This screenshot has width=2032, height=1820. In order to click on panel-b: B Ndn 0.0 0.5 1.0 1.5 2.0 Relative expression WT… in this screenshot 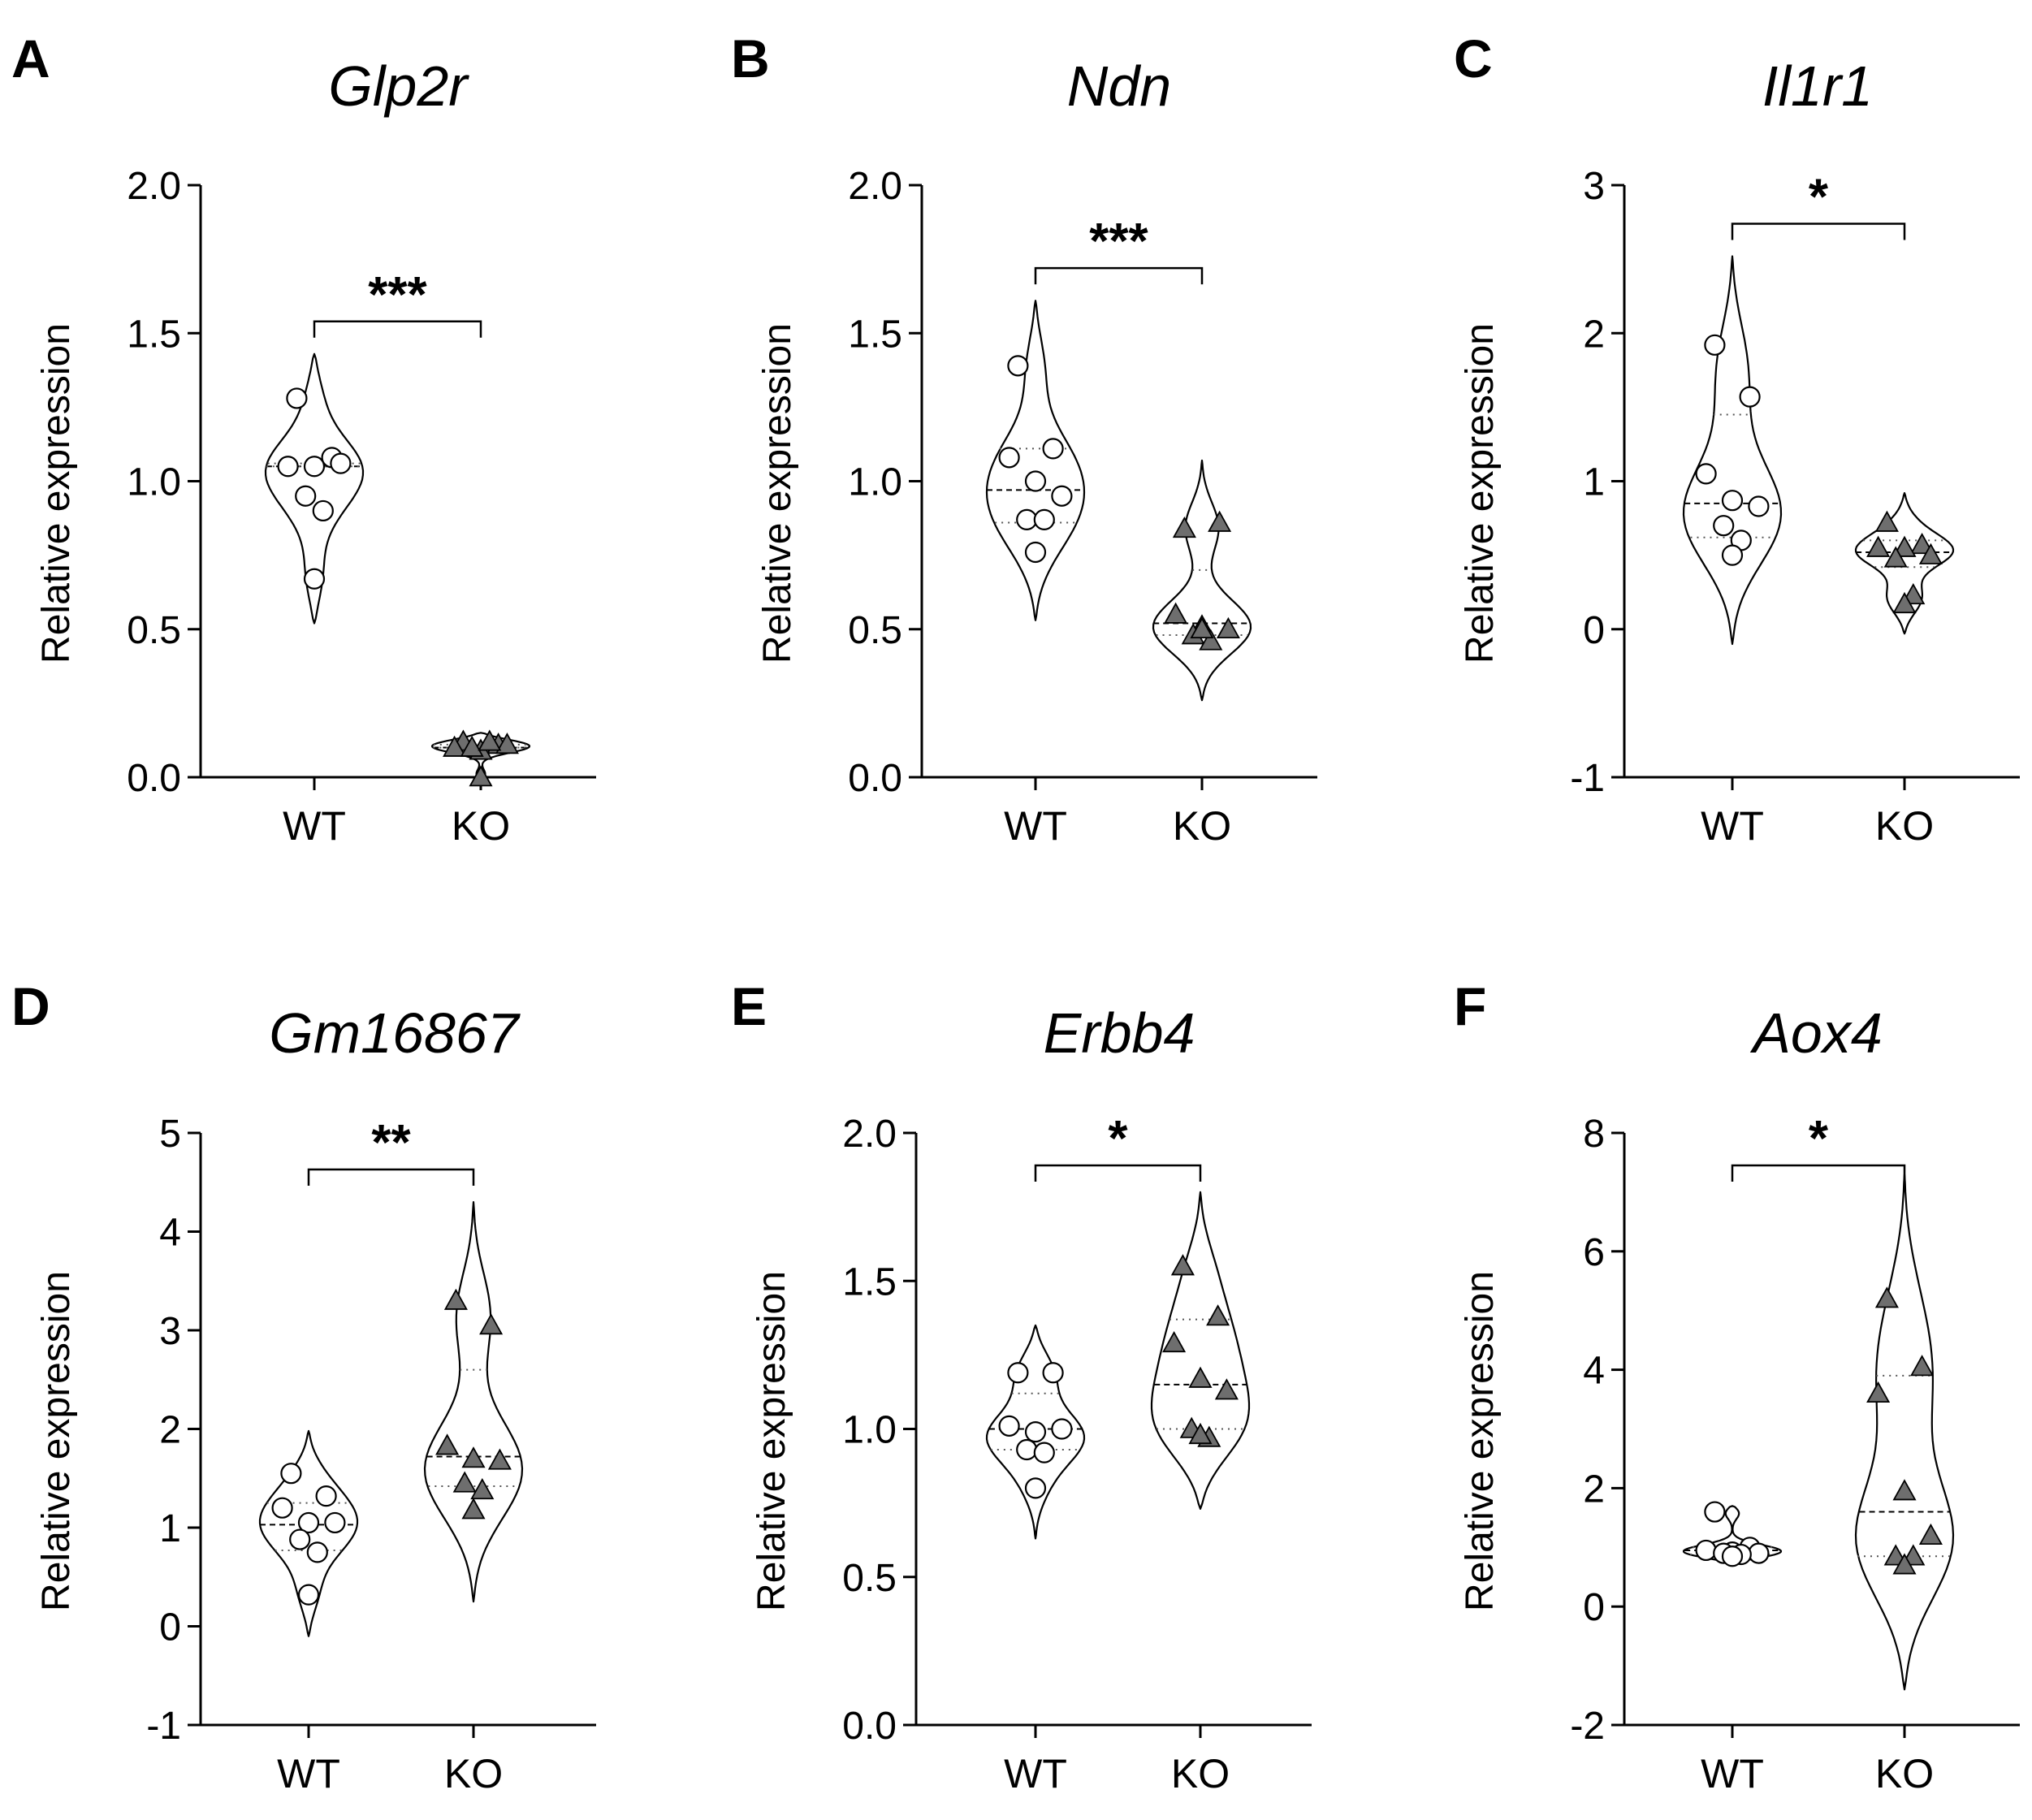, I will do `click(1024, 439)`.